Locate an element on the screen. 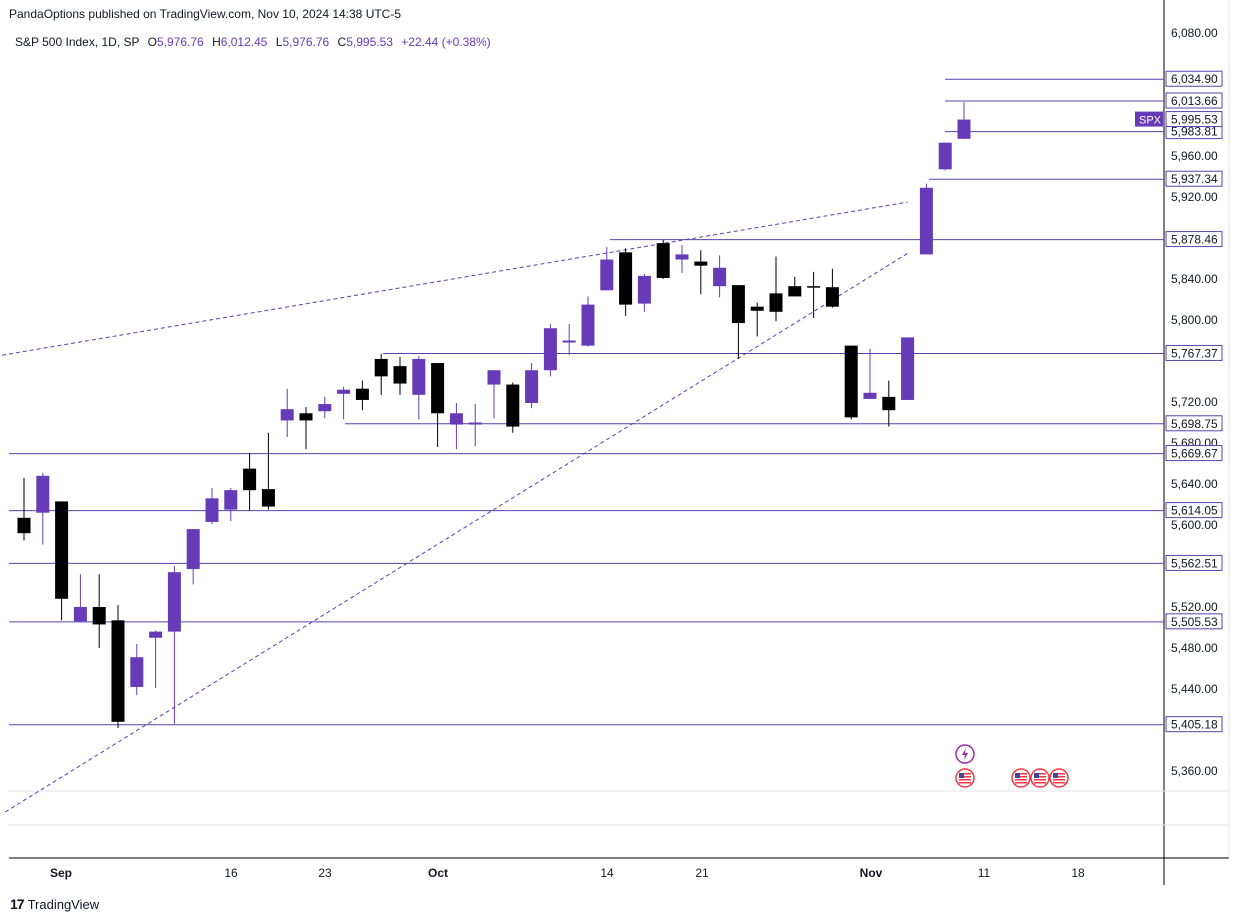 This screenshot has width=1239, height=922. legend-symbol: S&P 500 Index, 1D, SP is located at coordinates (77, 42).